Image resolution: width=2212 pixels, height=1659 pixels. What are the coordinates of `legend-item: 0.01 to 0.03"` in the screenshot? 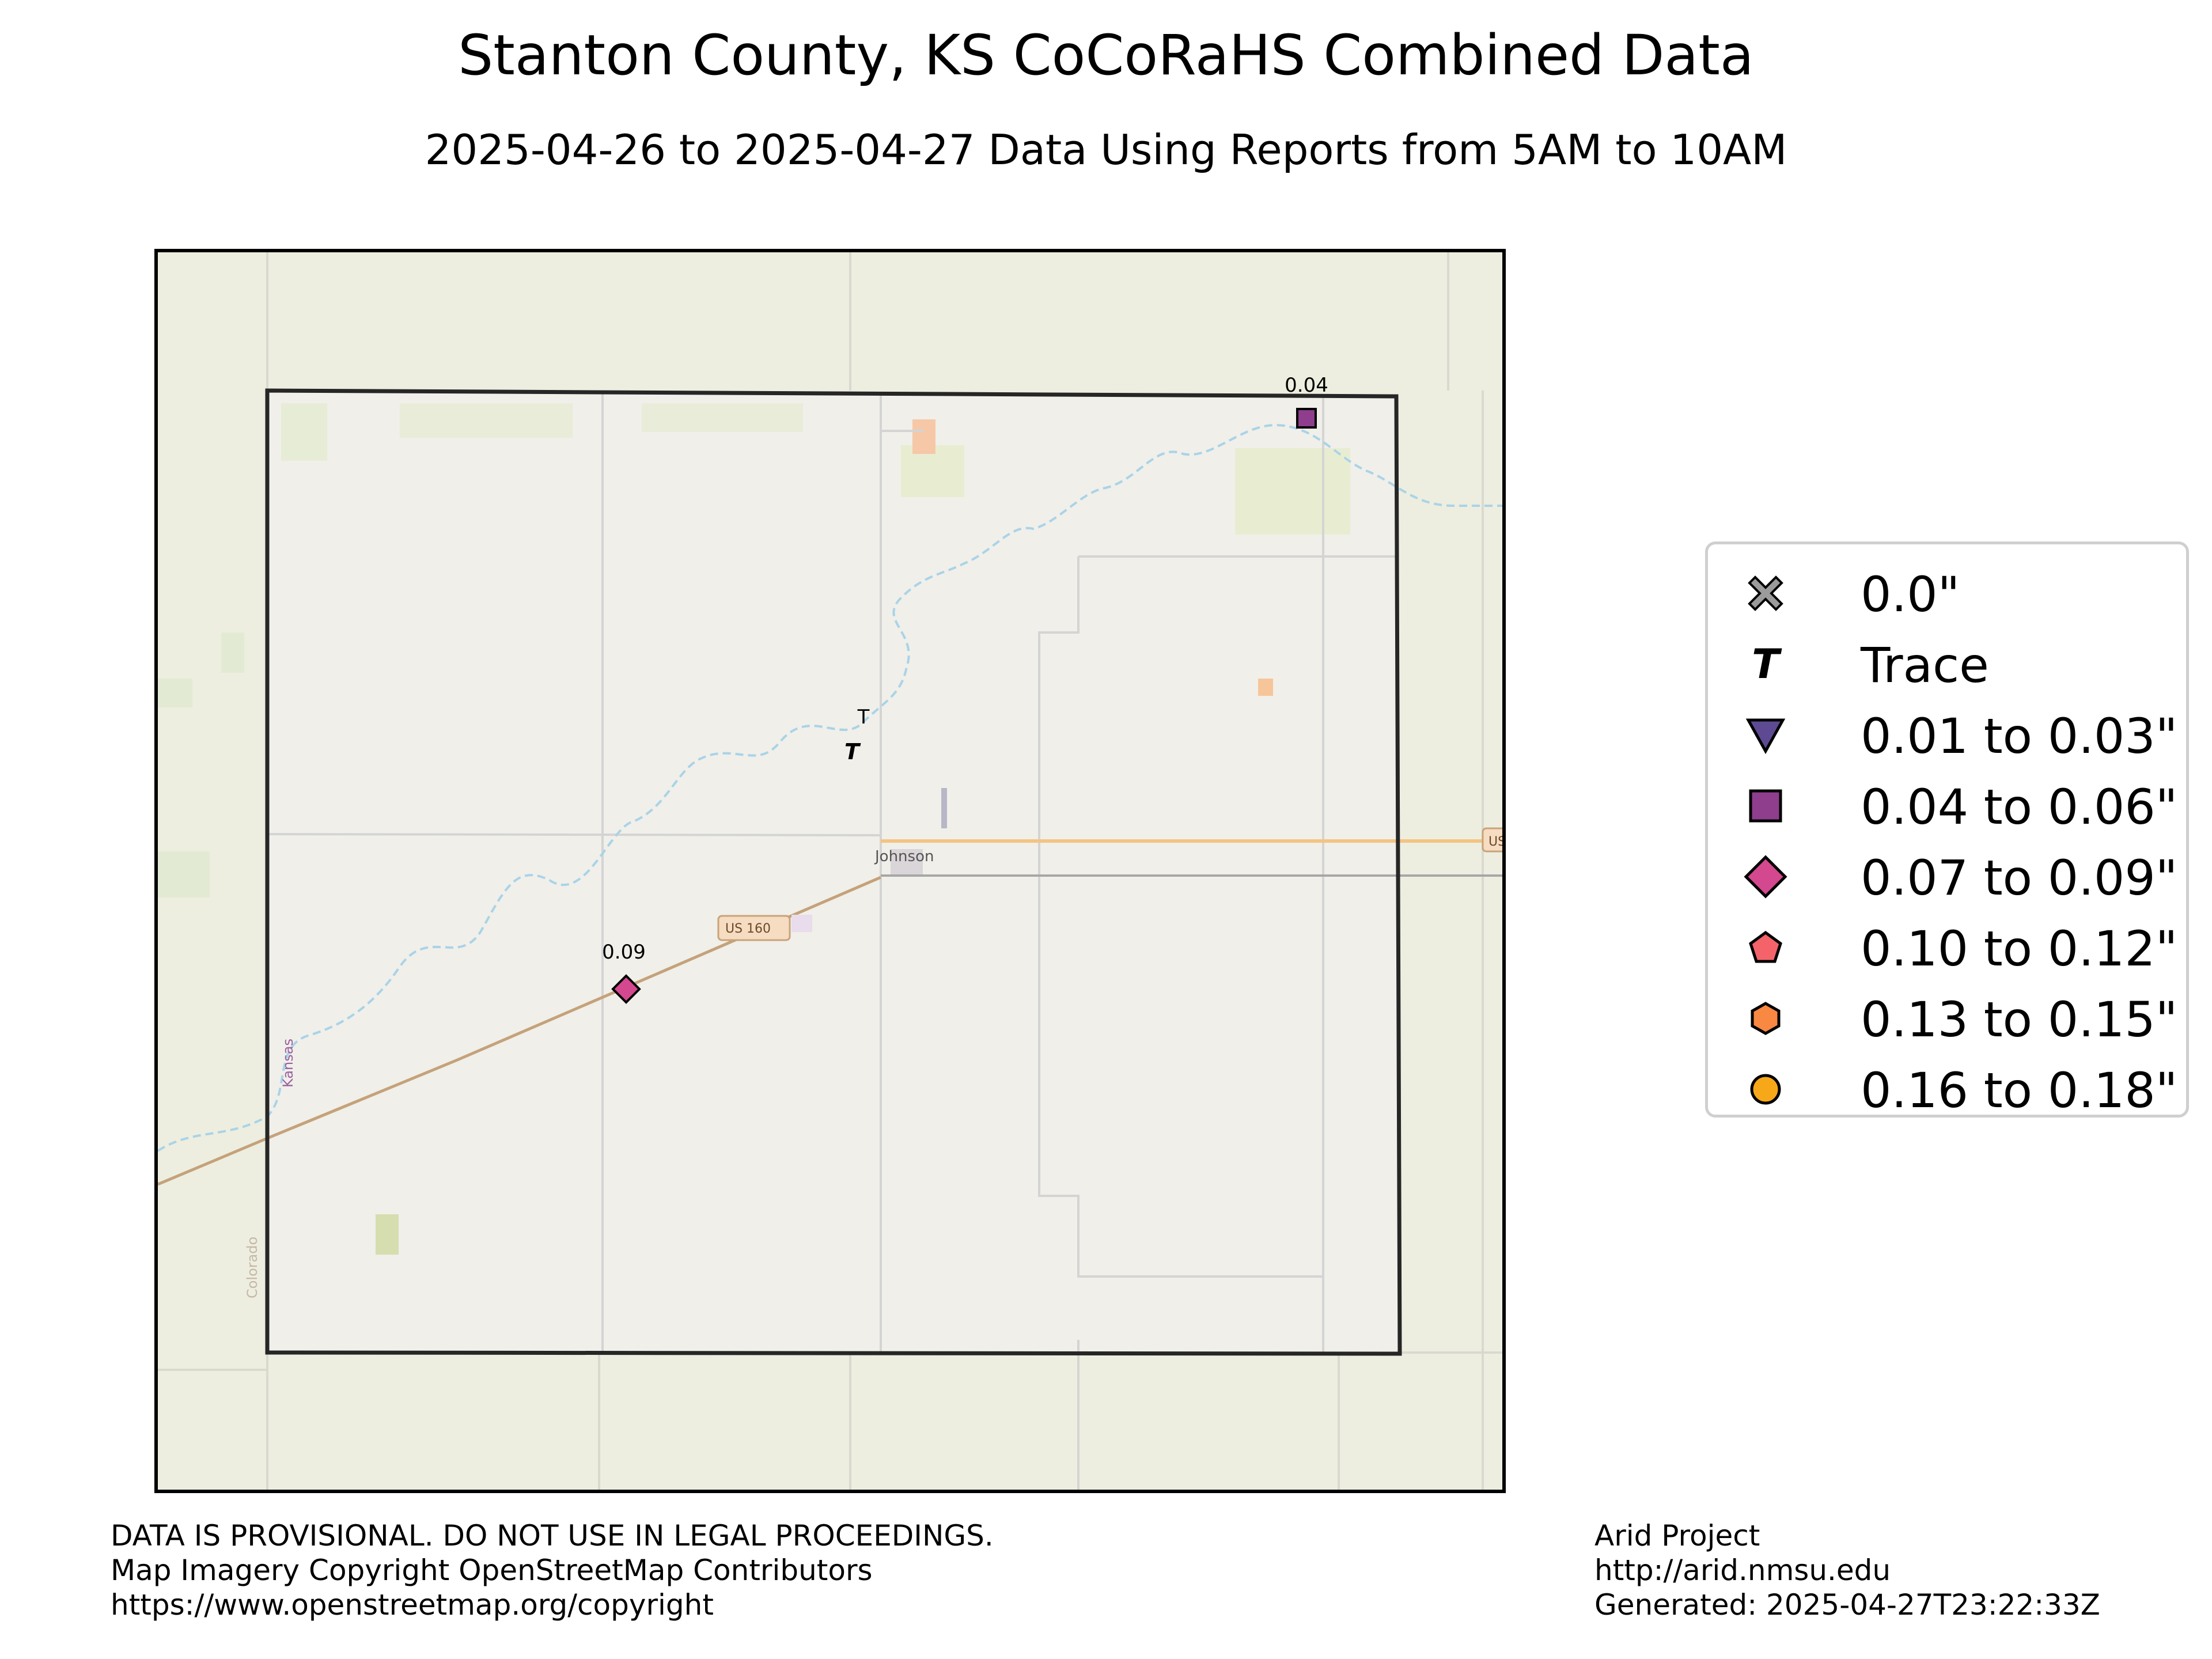 It's located at (1947, 735).